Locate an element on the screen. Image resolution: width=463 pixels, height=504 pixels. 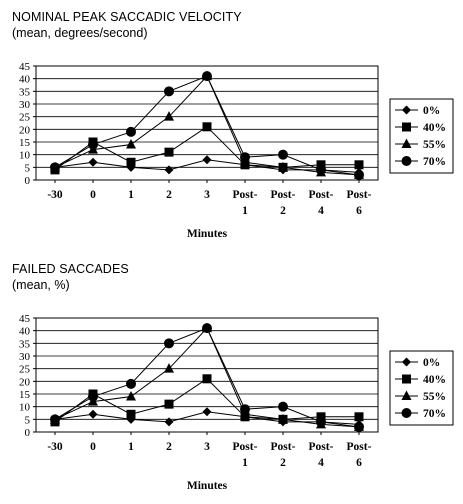
legend-label: 0% is located at coordinates (431, 363).